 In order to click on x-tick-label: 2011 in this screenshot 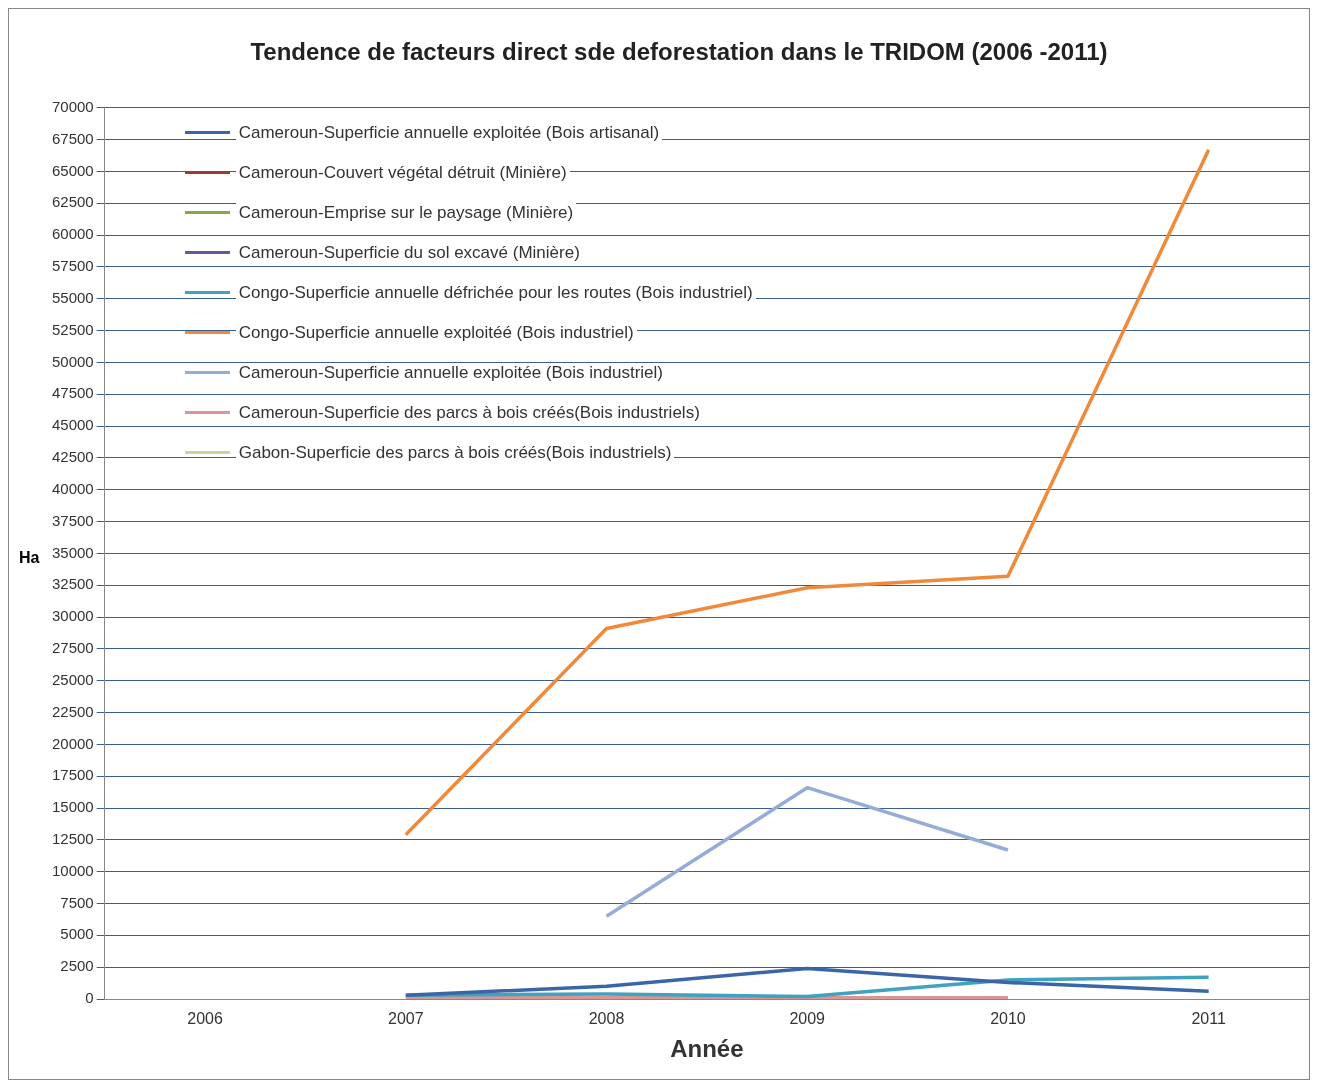, I will do `click(1208, 1019)`.